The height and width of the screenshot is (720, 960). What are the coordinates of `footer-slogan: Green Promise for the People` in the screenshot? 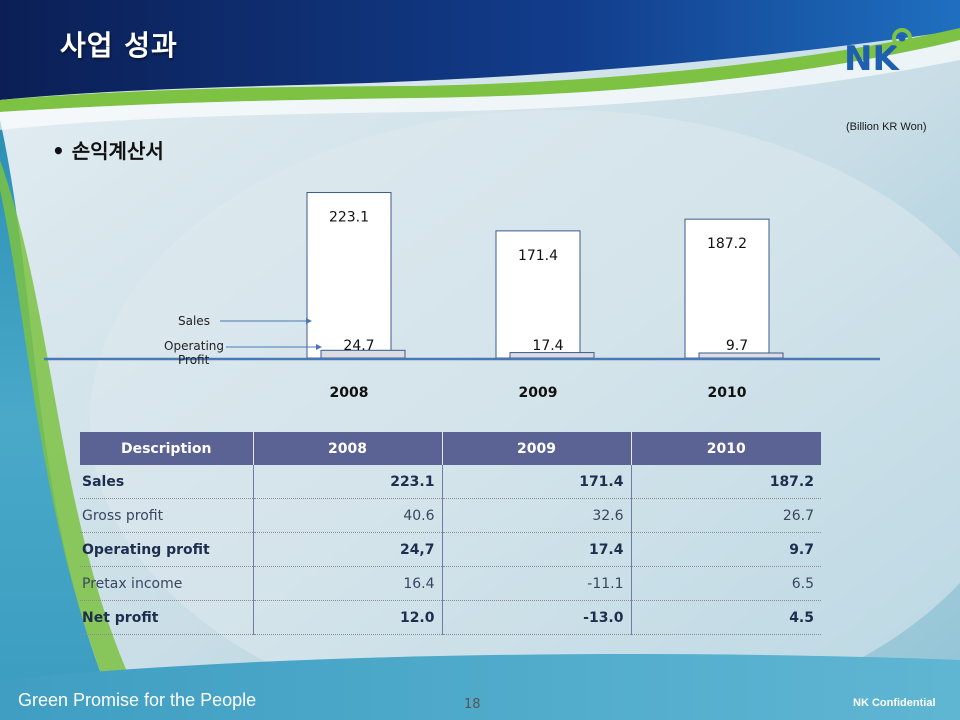 It's located at (137, 700).